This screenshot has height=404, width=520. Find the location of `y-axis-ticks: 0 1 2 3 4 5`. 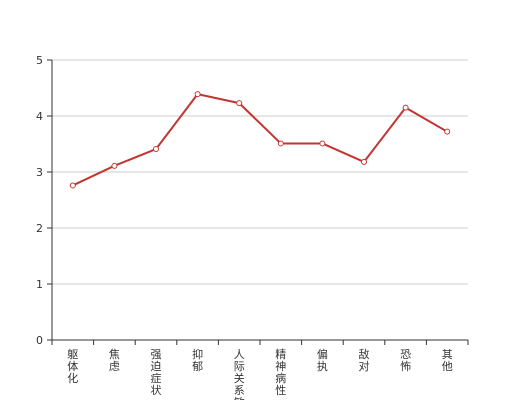

y-axis-ticks: 0 1 2 3 4 5 is located at coordinates (44, 200).